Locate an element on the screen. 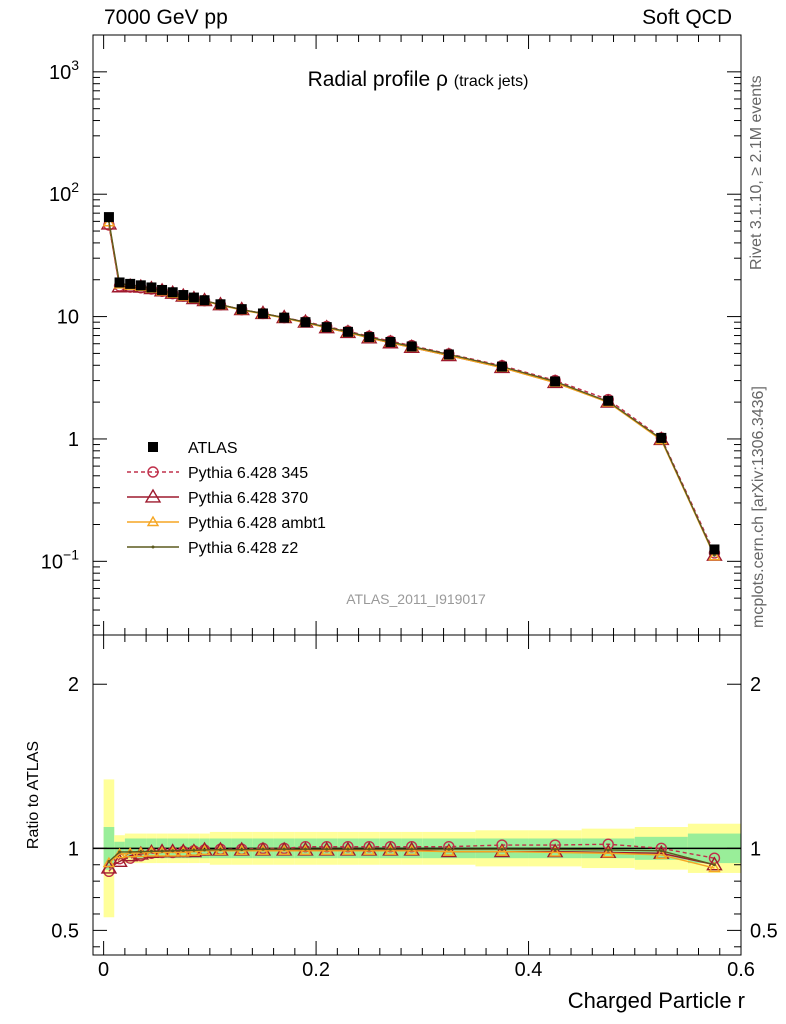  ratio-tick-label-left: 2 is located at coordinates (73, 685).